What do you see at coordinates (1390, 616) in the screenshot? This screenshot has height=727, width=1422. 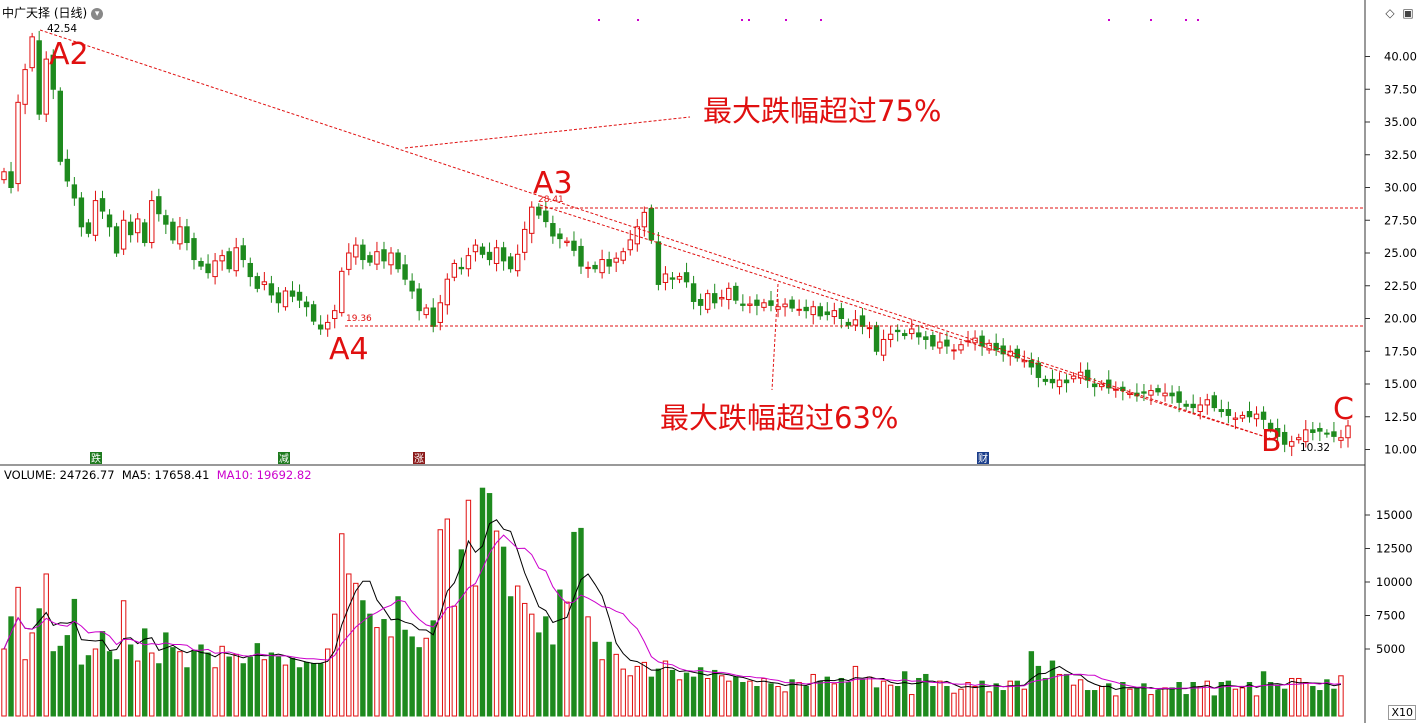 I see `volume-tick-label: 7500` at bounding box center [1390, 616].